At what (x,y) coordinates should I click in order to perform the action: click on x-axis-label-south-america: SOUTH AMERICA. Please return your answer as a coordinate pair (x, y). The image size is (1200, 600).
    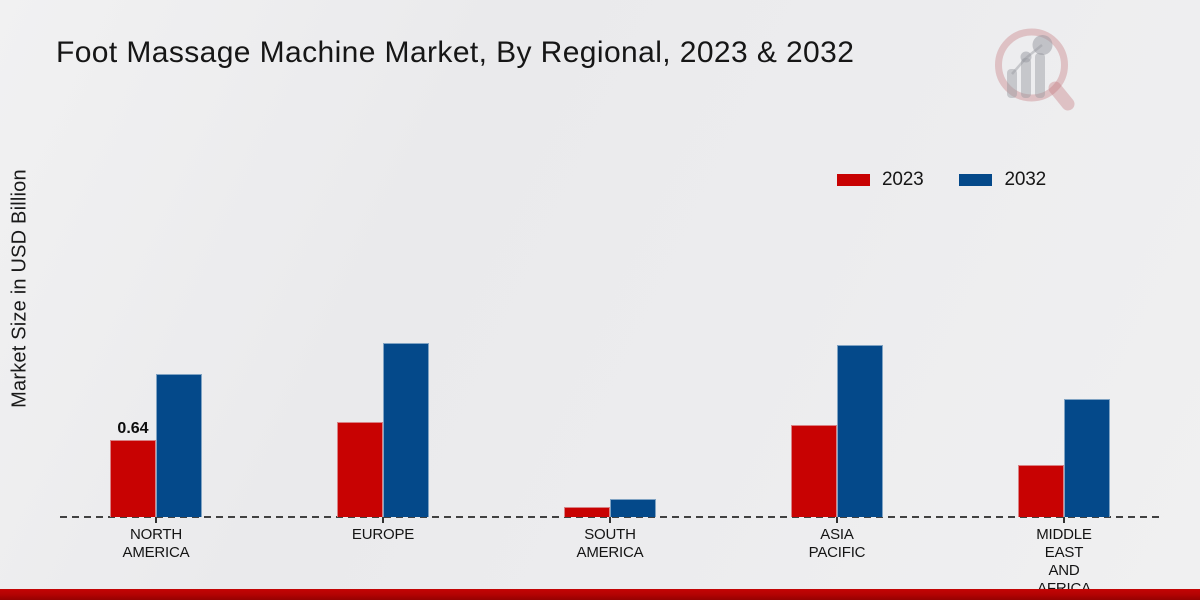
    Looking at the image, I should click on (610, 543).